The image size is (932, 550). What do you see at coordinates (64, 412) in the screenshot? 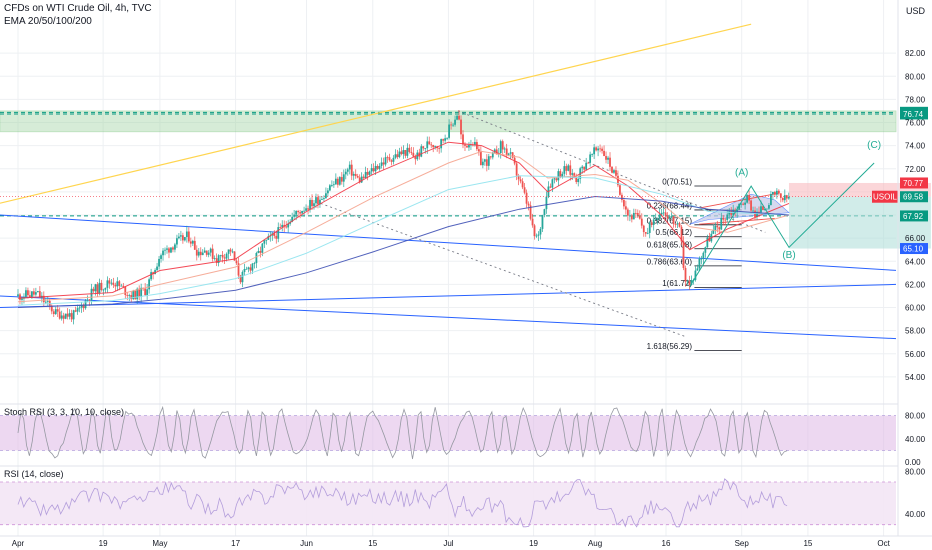
I see `stoch-rsi-label: Stoch RSI (3, 3, 10, 10, close)` at bounding box center [64, 412].